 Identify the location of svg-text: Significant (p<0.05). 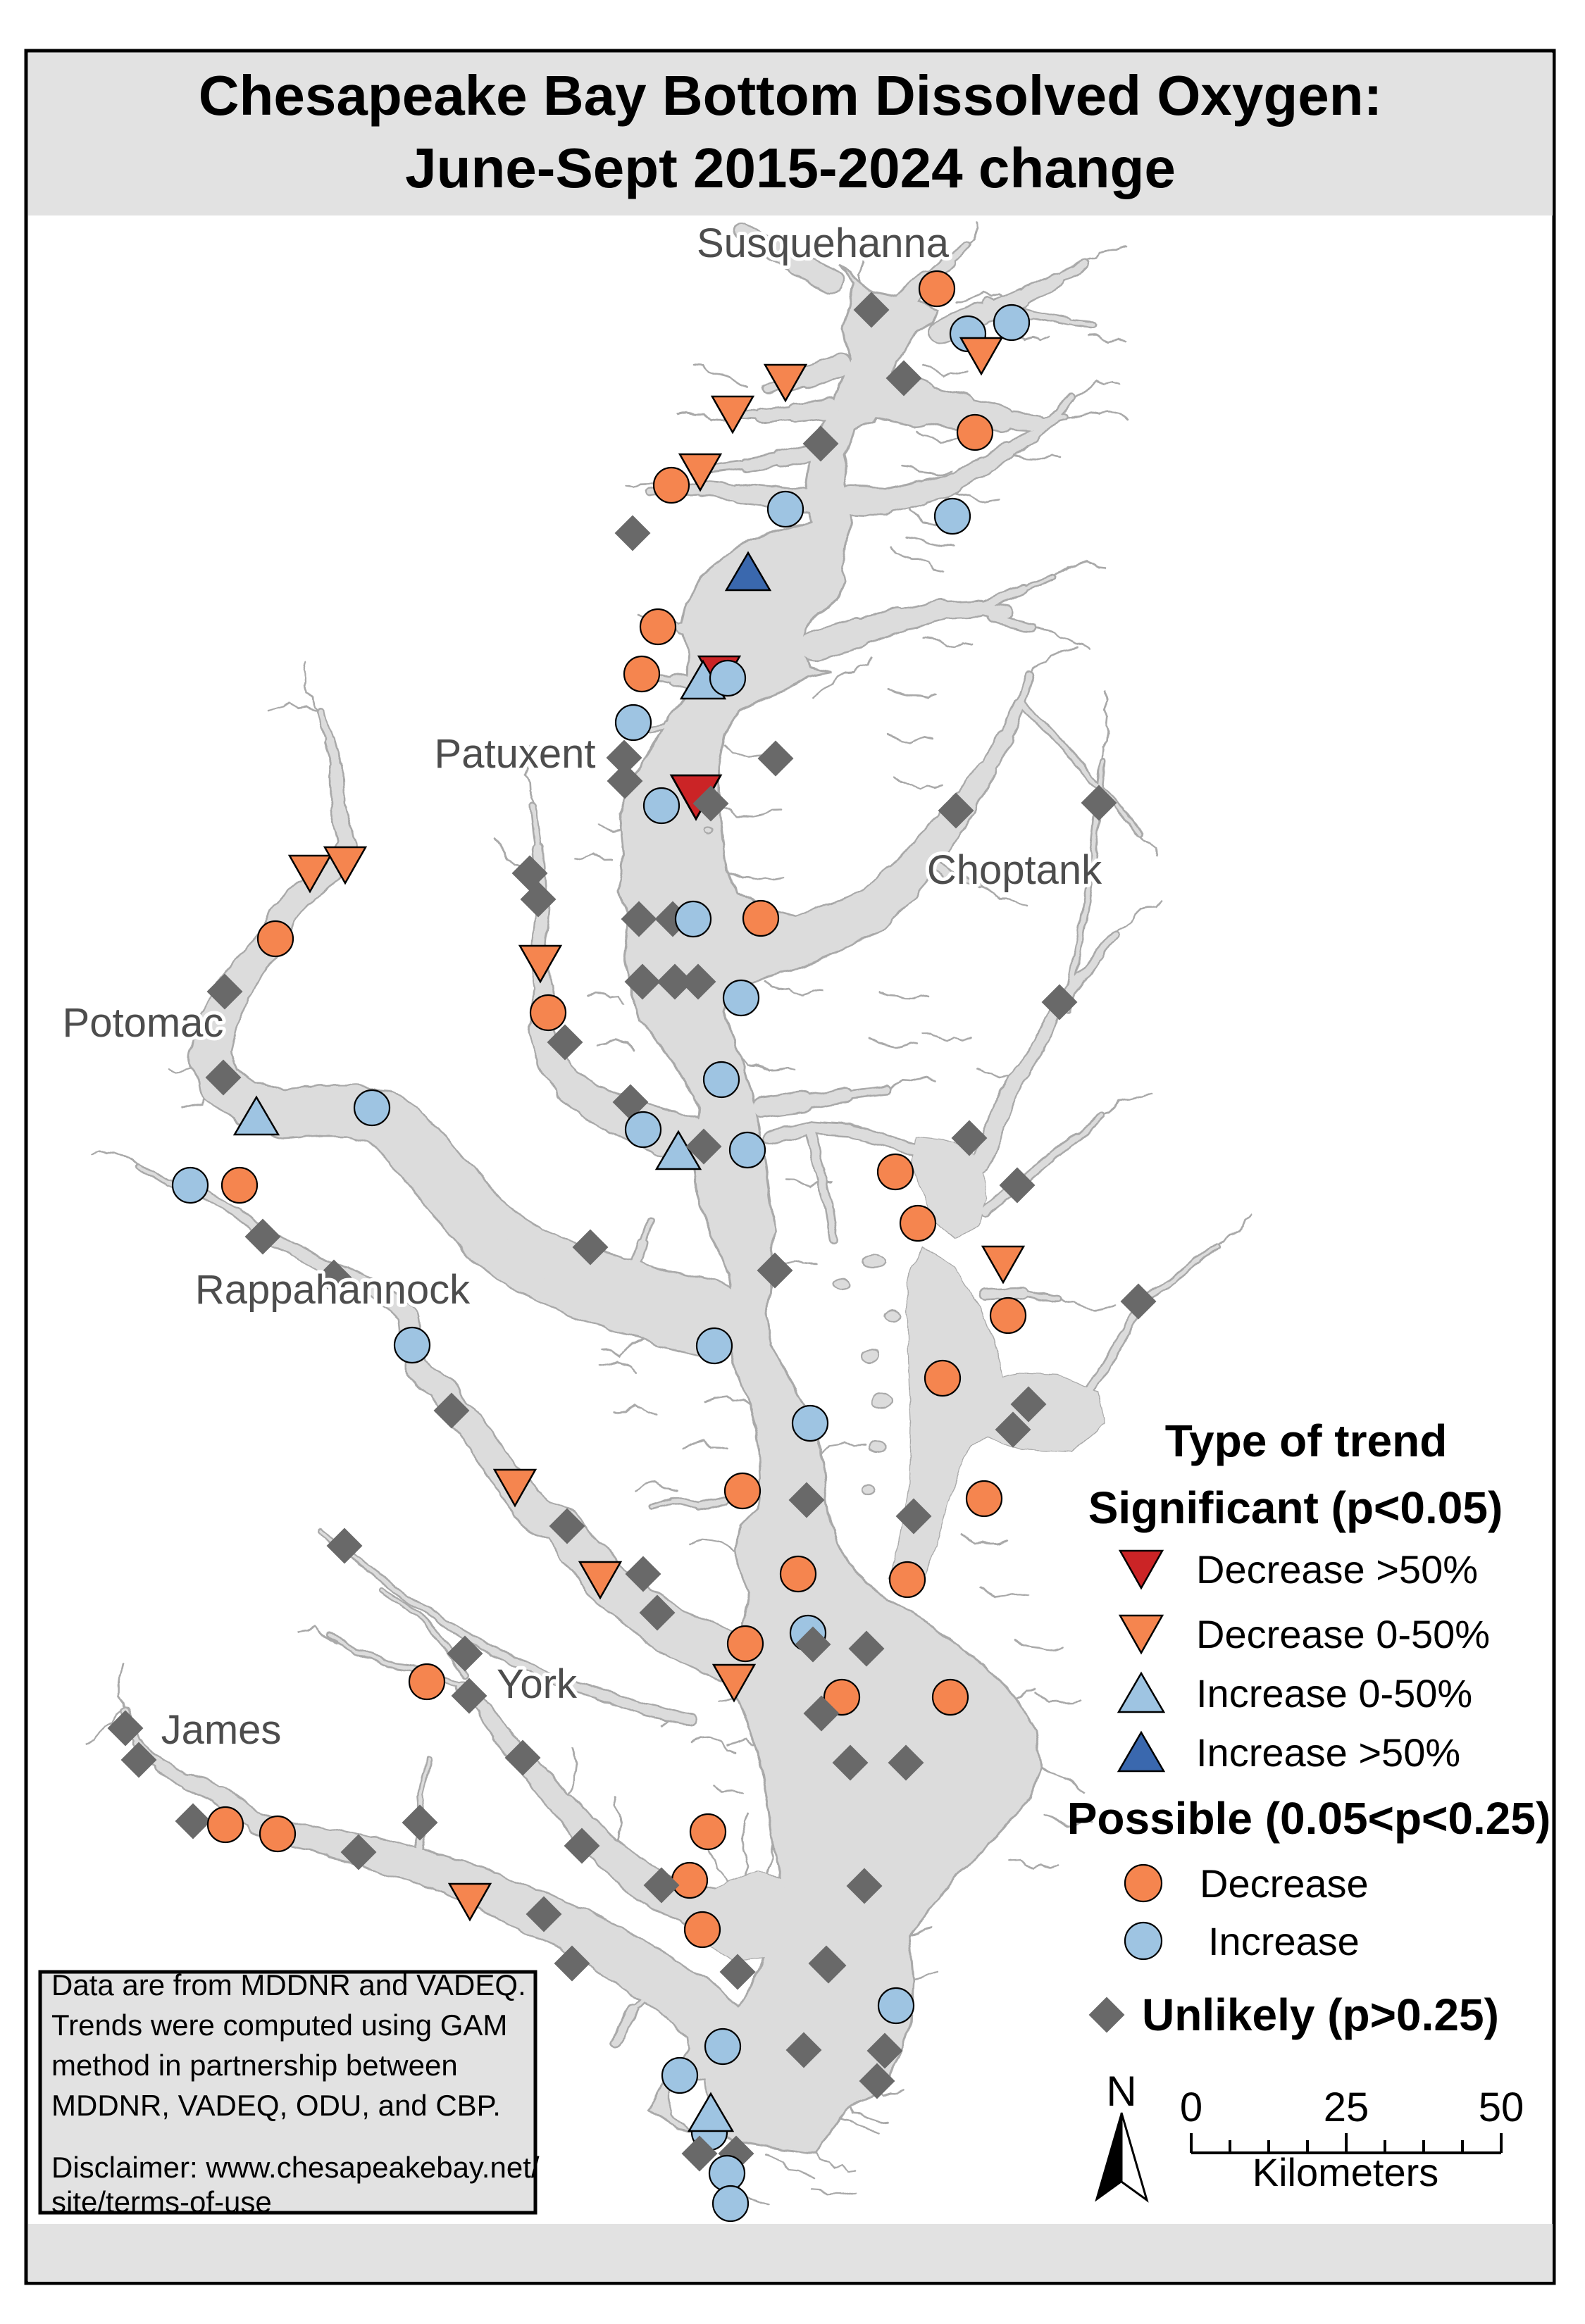
(1295, 1507).